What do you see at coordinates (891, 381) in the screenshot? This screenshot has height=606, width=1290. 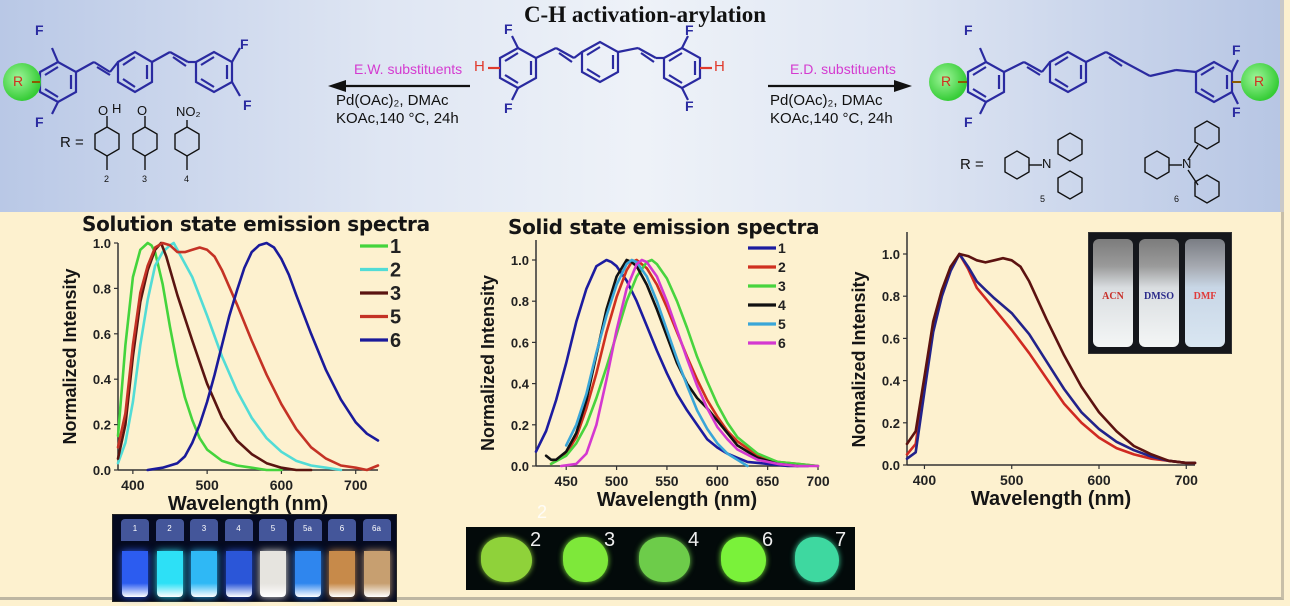 I see `y-tick-label: 0.4` at bounding box center [891, 381].